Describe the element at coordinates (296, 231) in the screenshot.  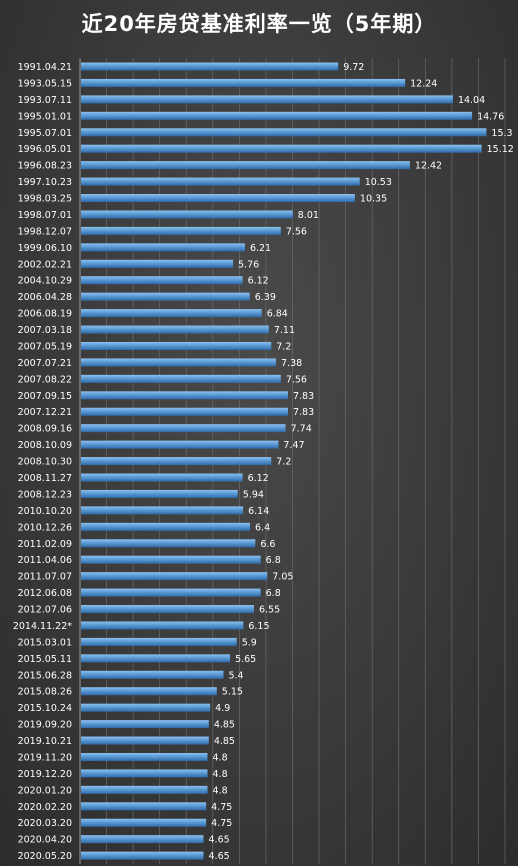
I see `data-label: 7.56` at that location.